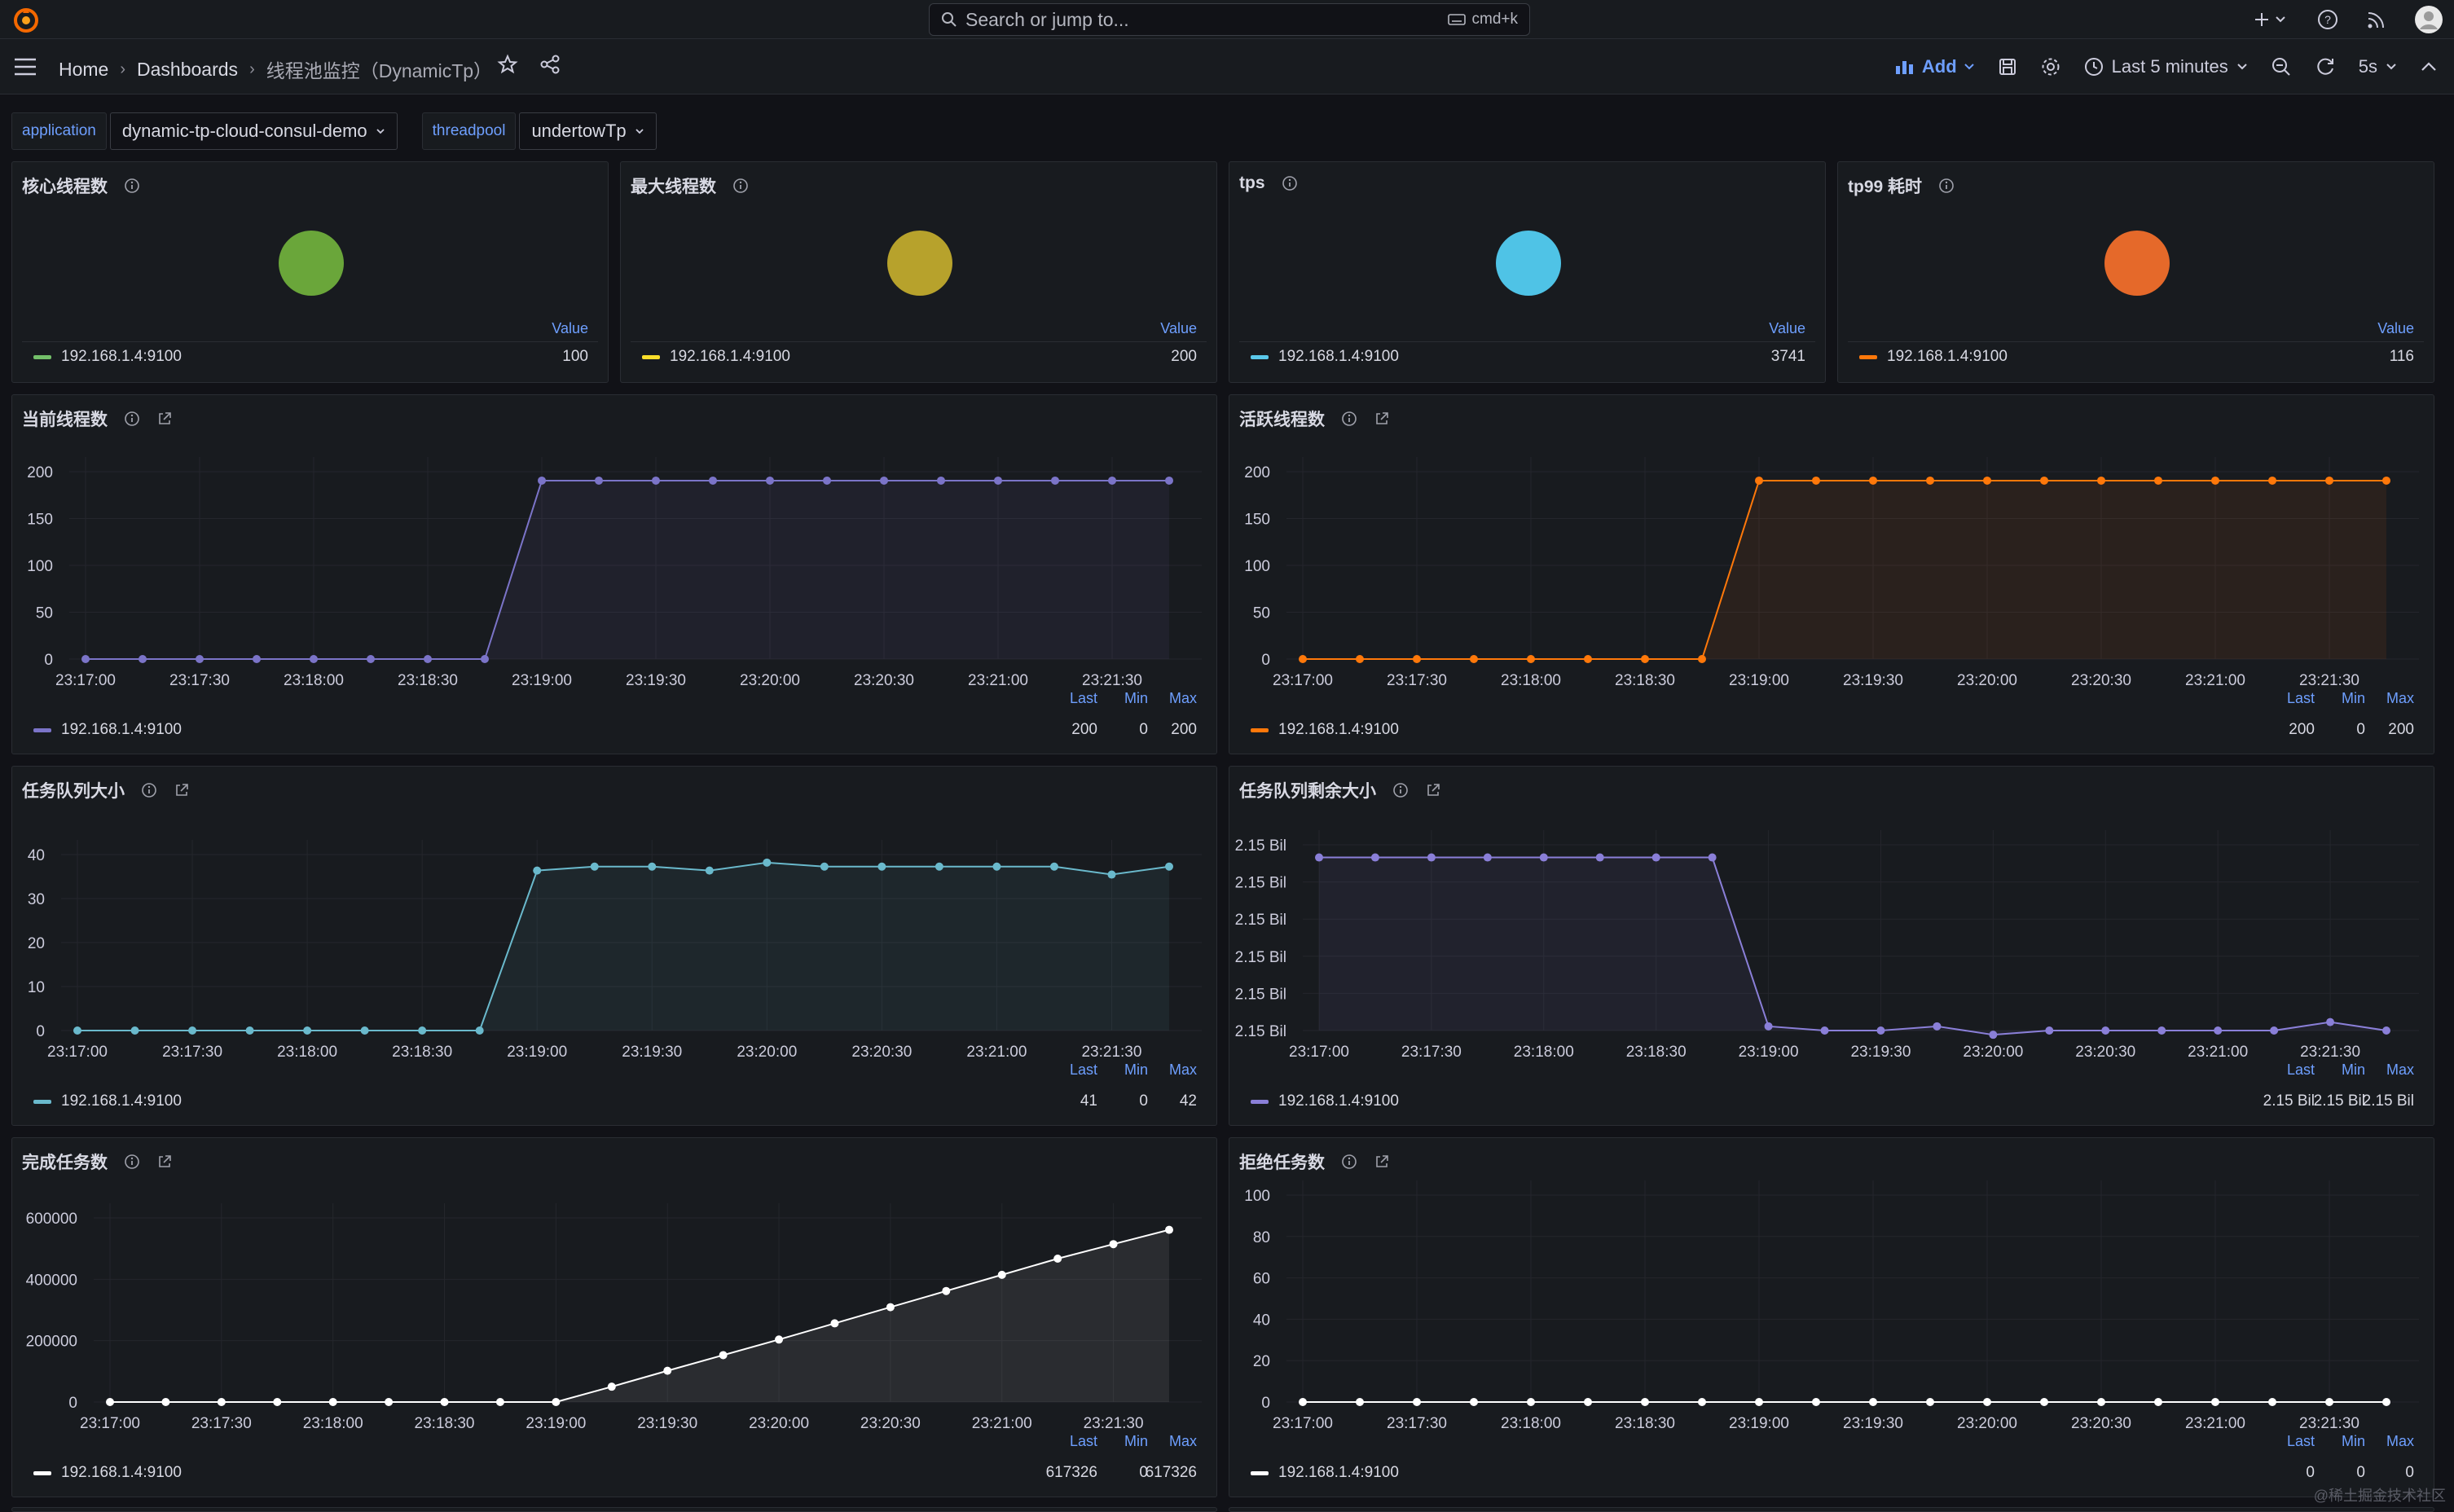 This screenshot has width=2454, height=1512. What do you see at coordinates (25, 66) in the screenshot?
I see `menu-icon` at bounding box center [25, 66].